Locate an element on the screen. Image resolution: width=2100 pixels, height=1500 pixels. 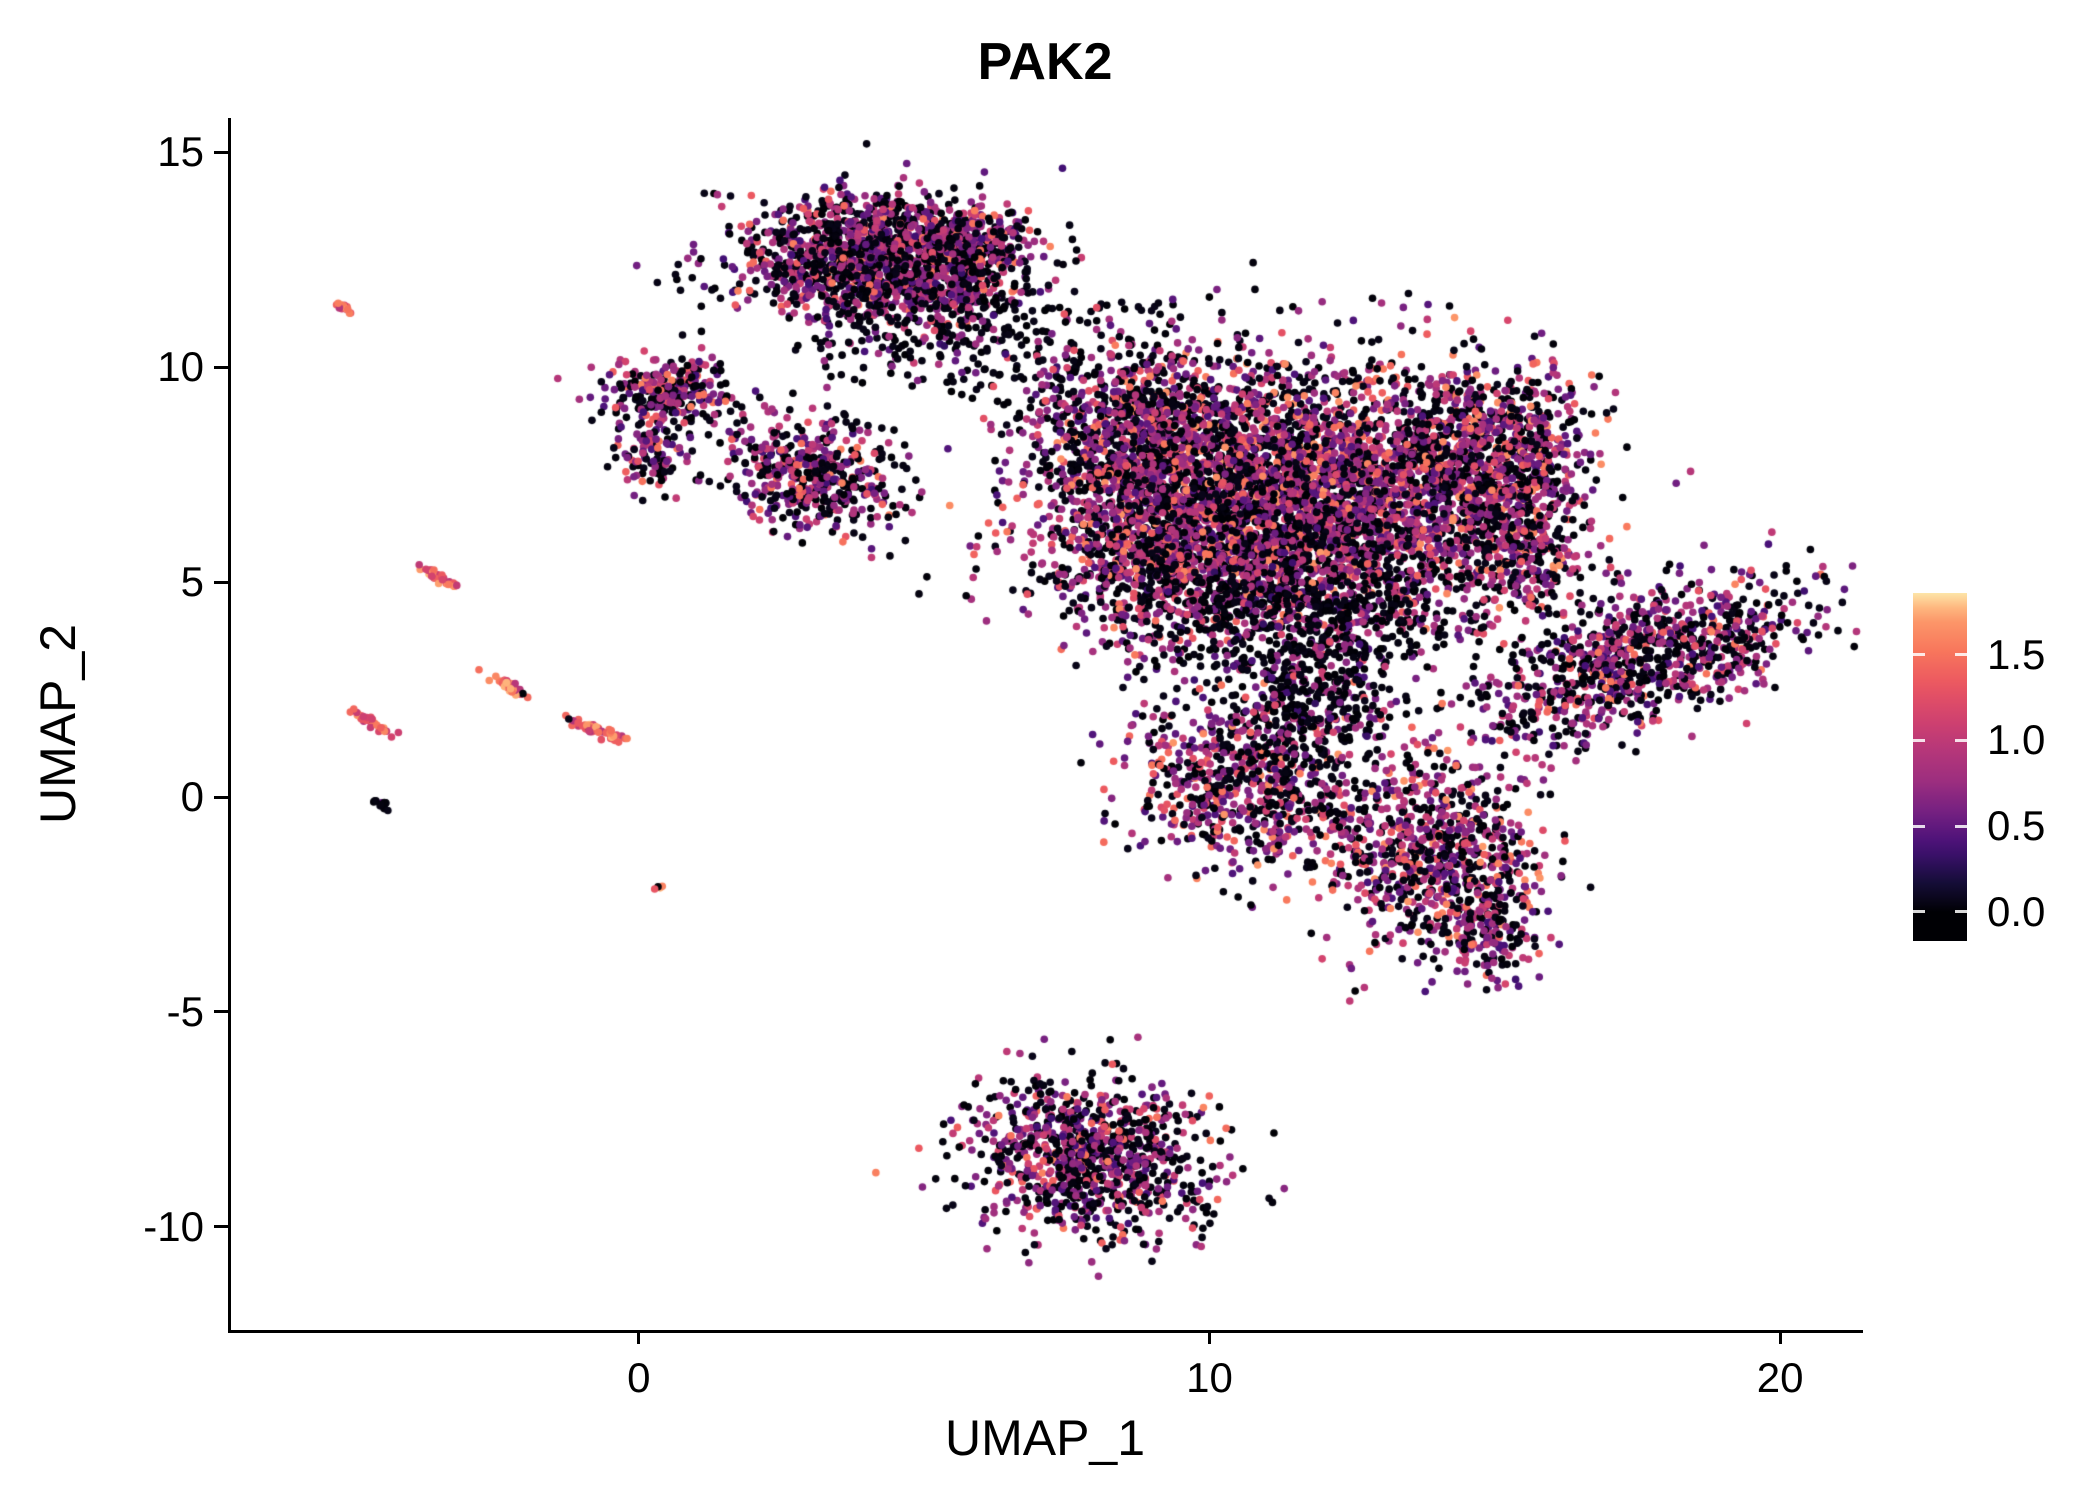
colorbar-tick-label: 0.5 is located at coordinates (2016, 826).